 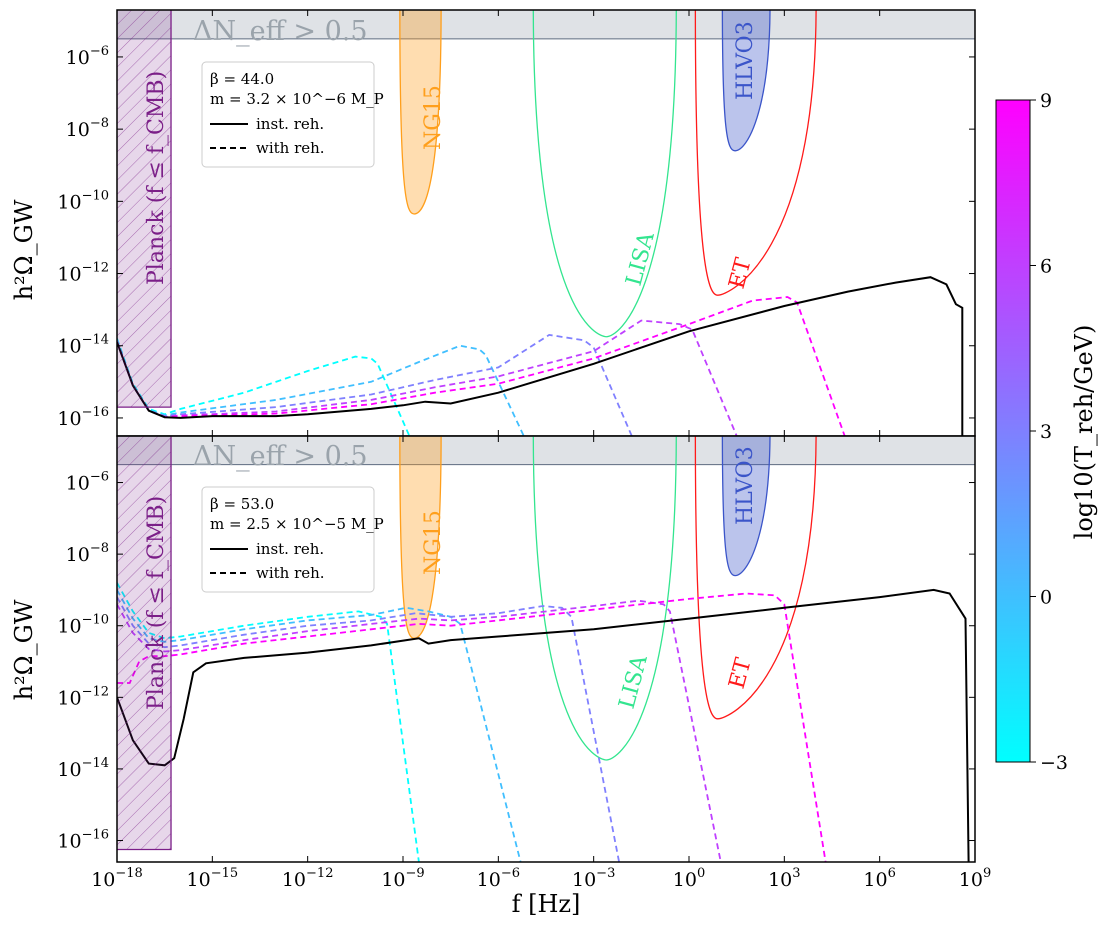 What do you see at coordinates (745, 60) in the screenshot?
I see `label-hlvo3-top: HLVO3` at bounding box center [745, 60].